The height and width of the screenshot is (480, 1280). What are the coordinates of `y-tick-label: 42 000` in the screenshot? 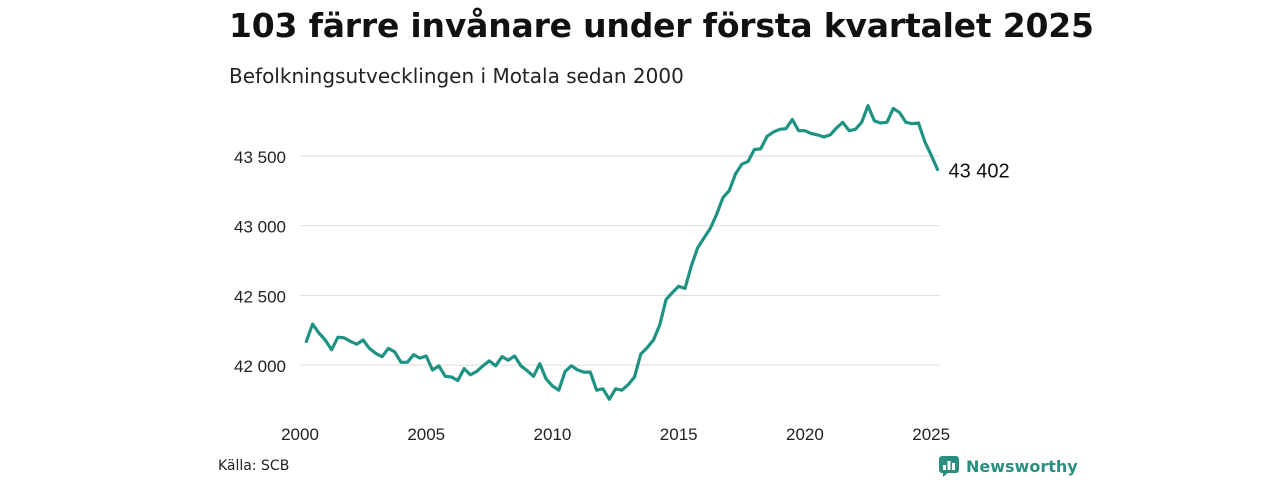 It's located at (260, 366).